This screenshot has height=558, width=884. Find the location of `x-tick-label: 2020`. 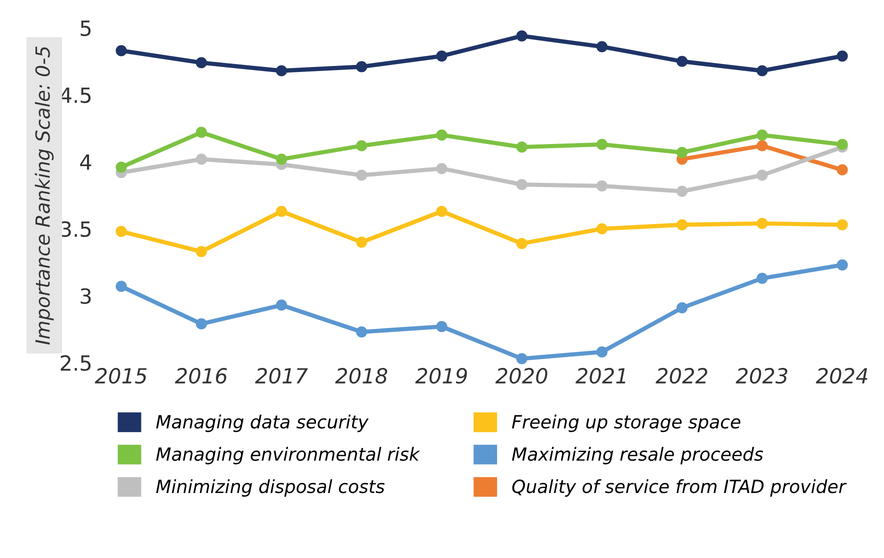

x-tick-label: 2020 is located at coordinates (521, 376).